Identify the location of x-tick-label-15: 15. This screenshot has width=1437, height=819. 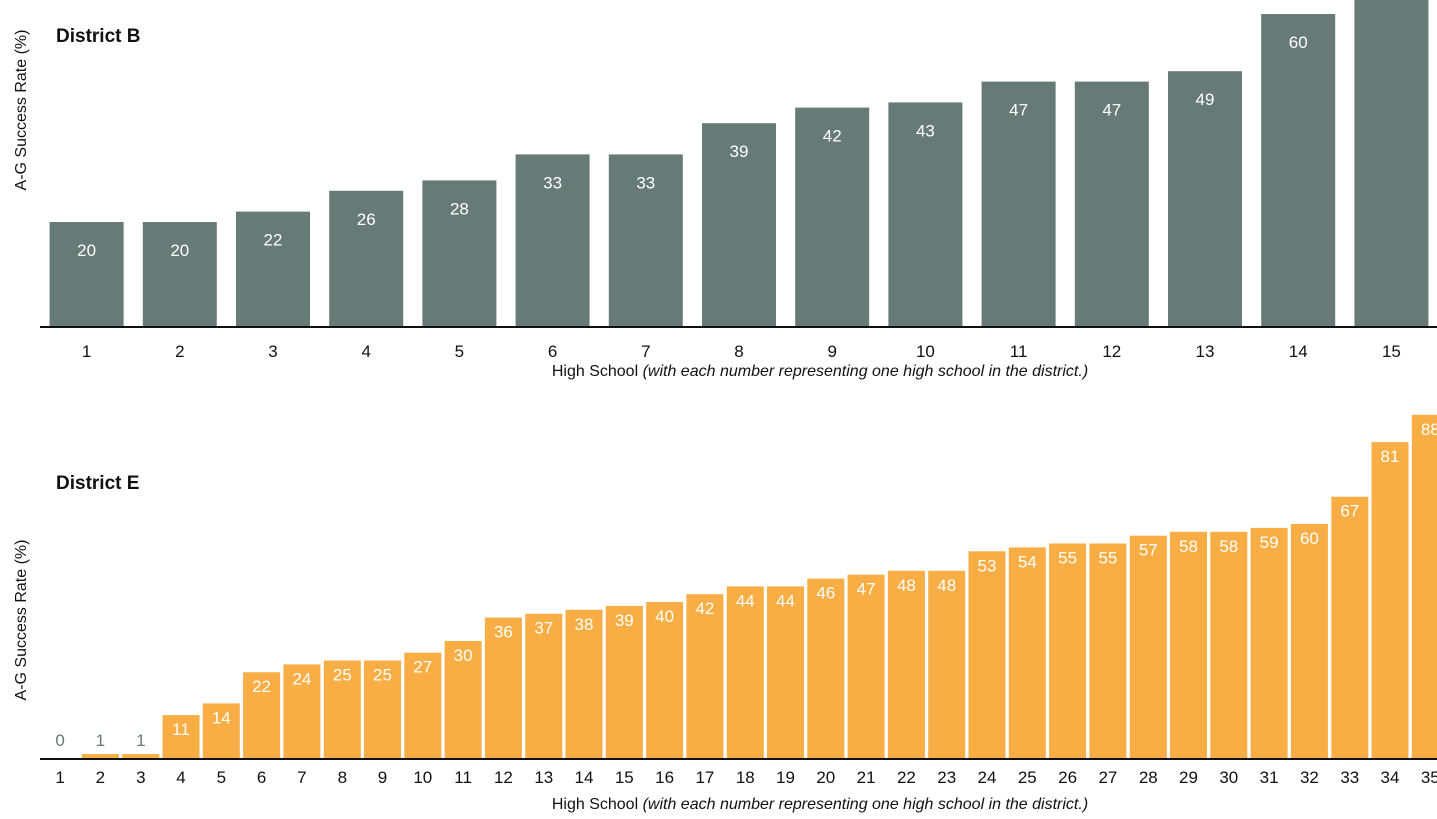
(1391, 351).